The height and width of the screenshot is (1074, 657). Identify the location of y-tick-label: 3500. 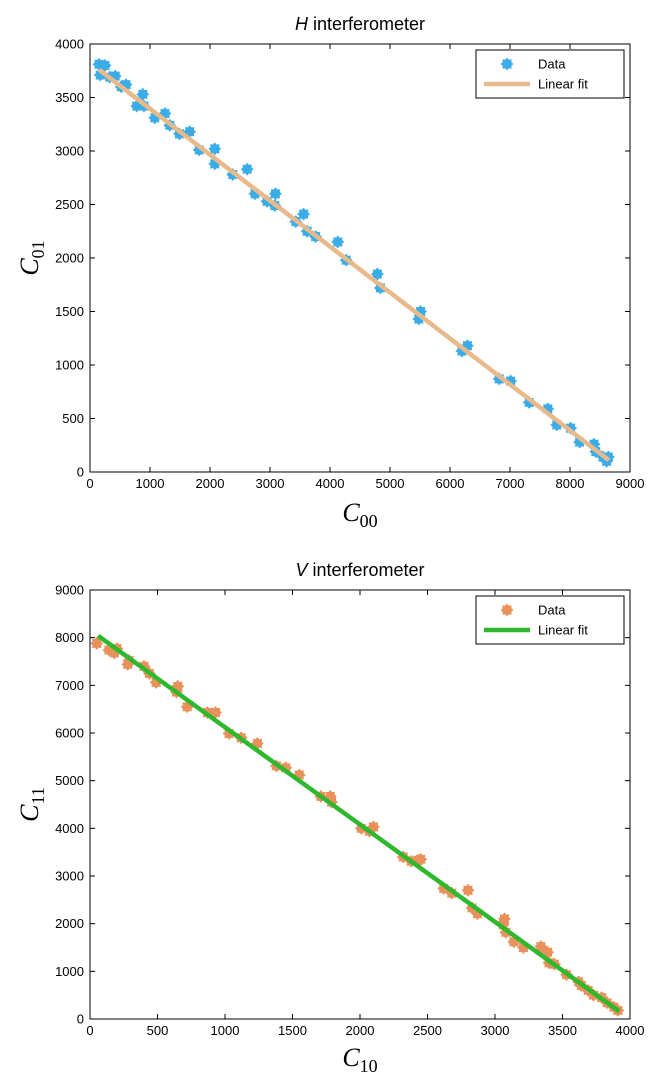
(69, 97).